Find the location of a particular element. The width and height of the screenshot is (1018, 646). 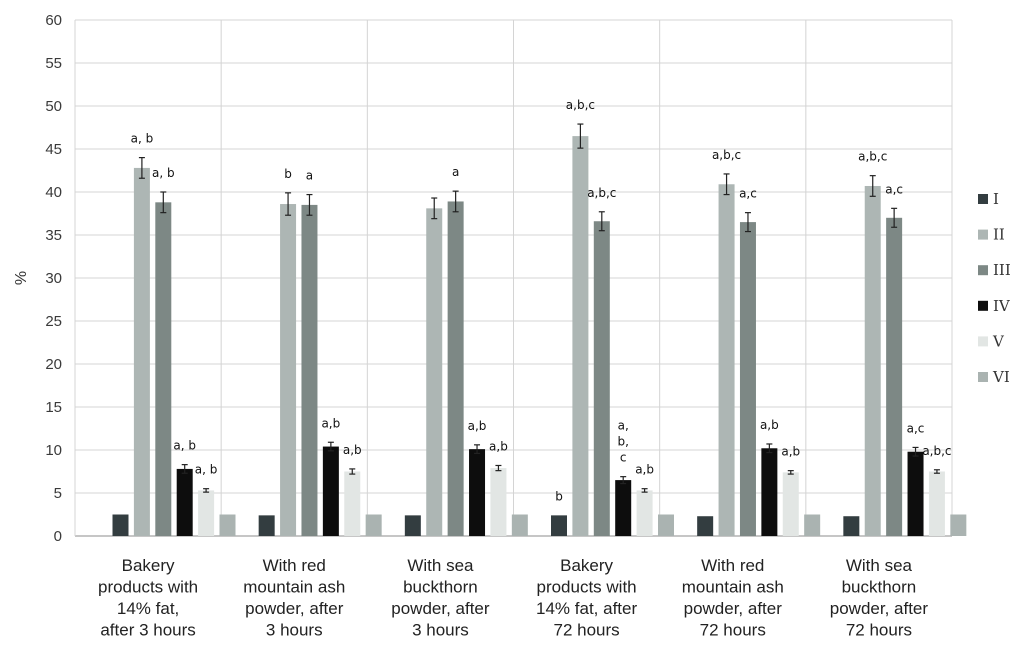

x-category-label: With sea buckthorn powder, after 3 hours is located at coordinates (440, 598).